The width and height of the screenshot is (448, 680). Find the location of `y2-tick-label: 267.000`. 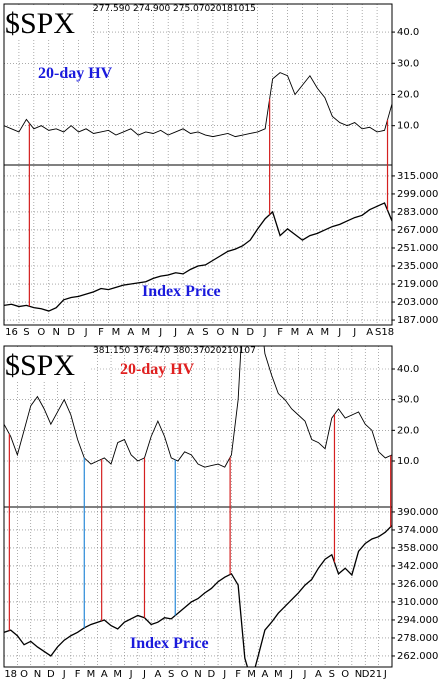

y2-tick-label: 267.000 is located at coordinates (417, 230).